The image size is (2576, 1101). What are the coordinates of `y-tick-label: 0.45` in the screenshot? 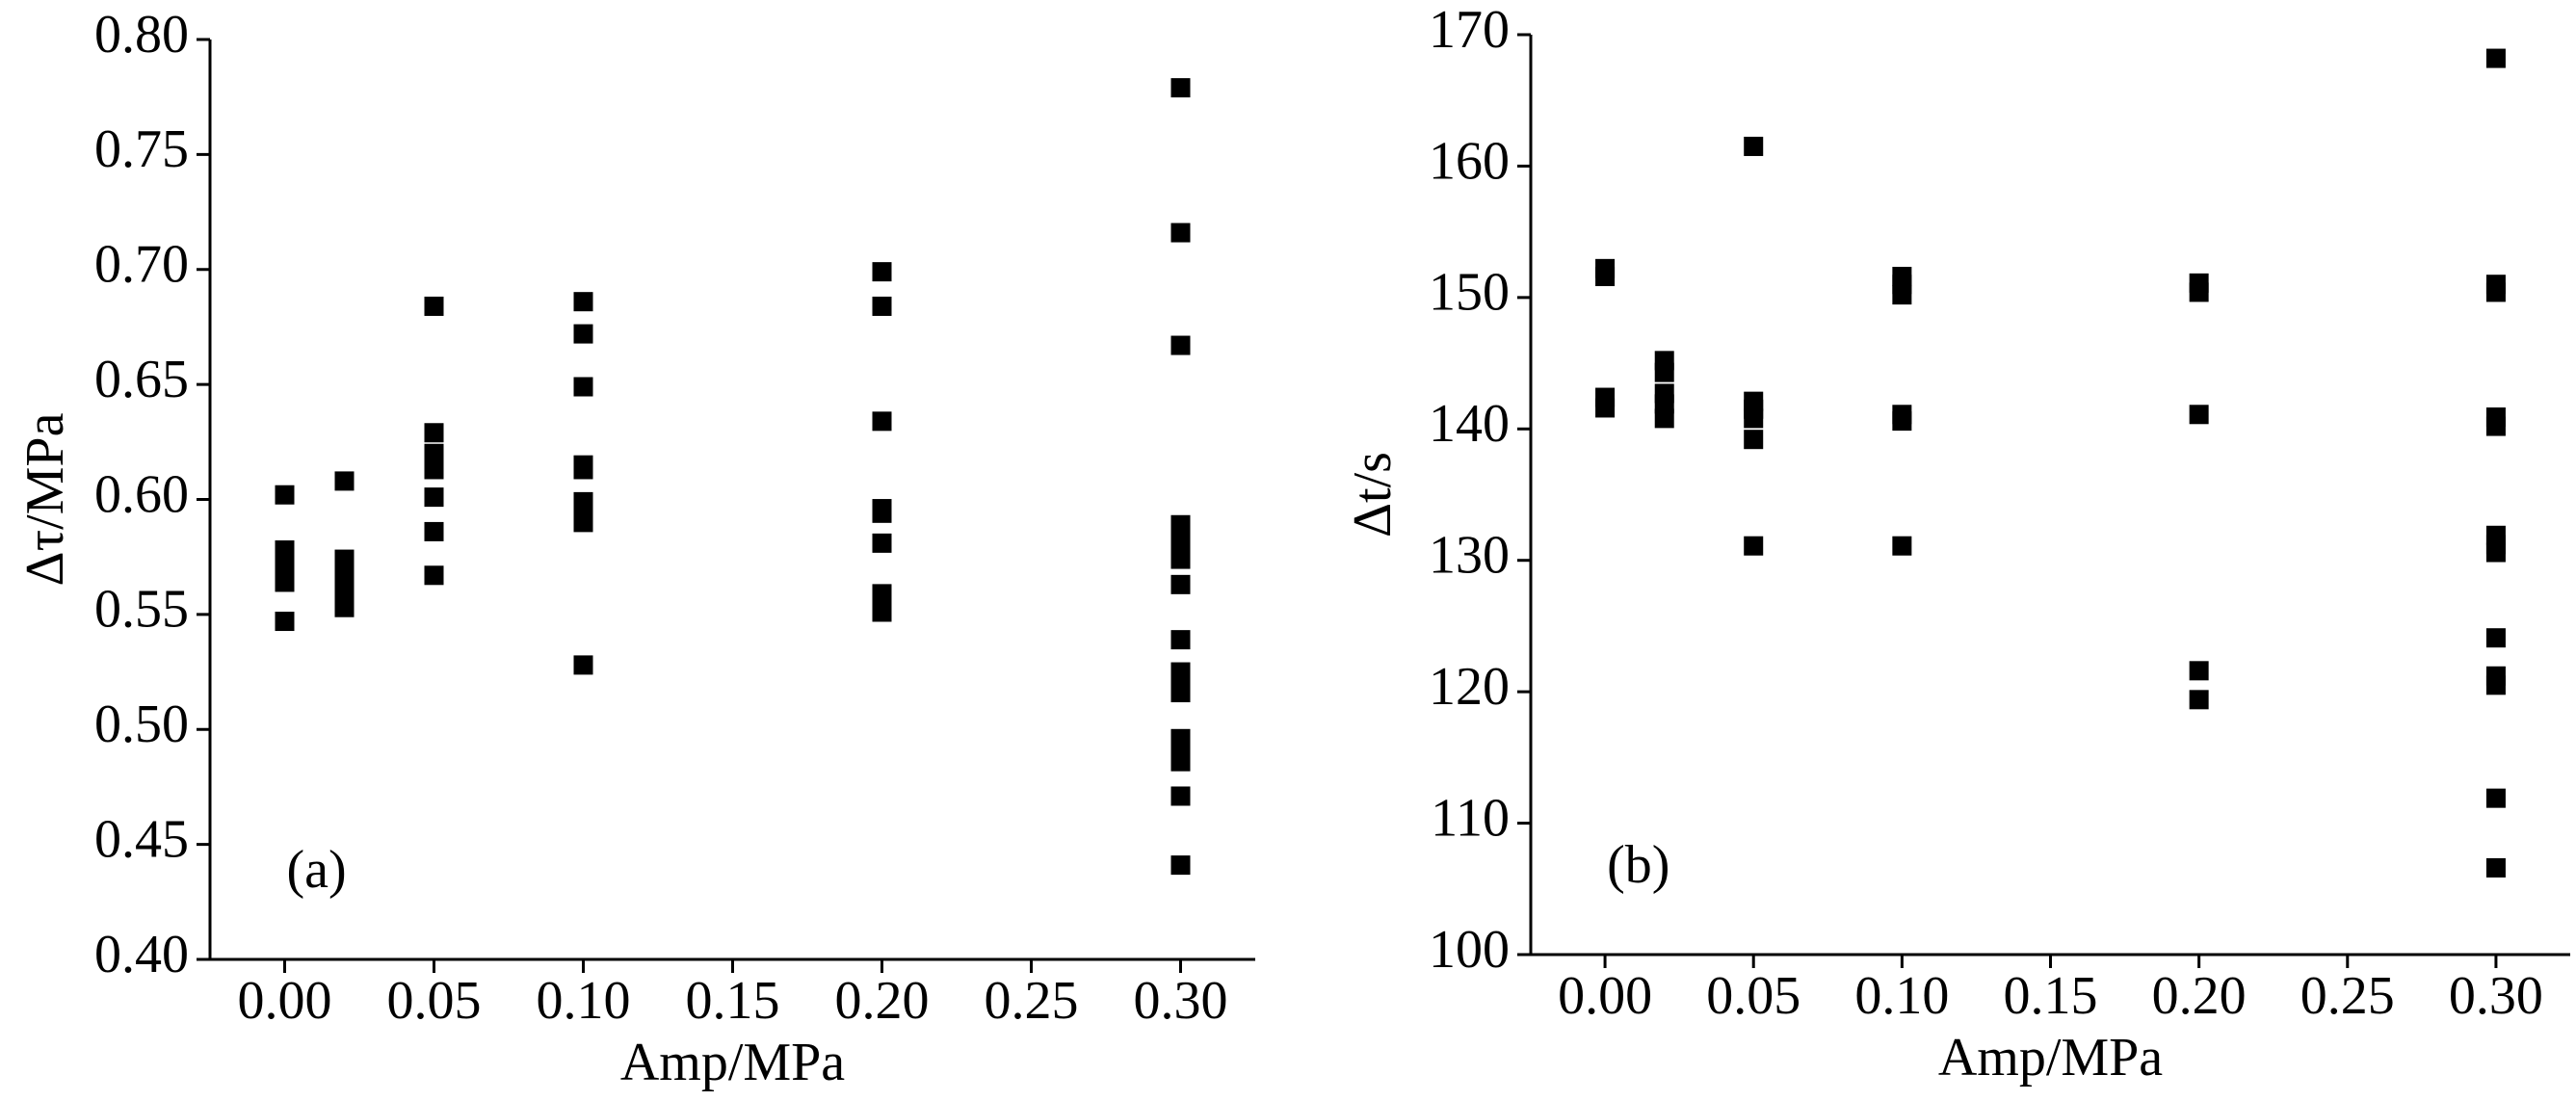 It's located at (142, 839).